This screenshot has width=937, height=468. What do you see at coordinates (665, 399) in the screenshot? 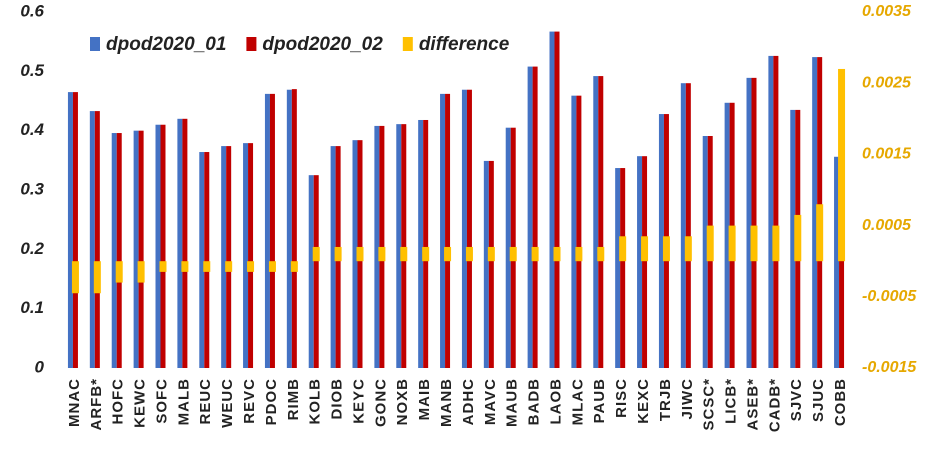
I see `x-tick-label: TRJB` at bounding box center [665, 399].